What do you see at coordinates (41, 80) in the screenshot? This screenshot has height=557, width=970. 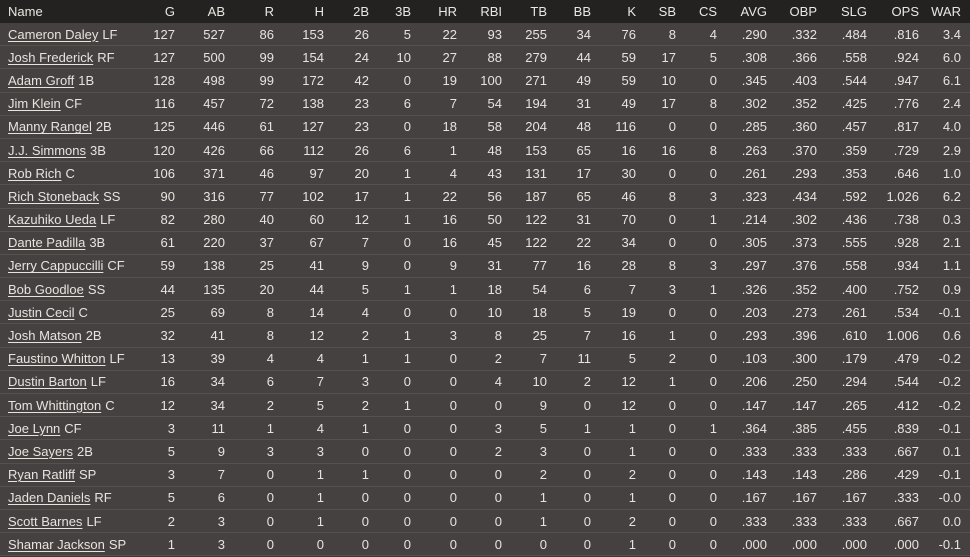 I see `player-link: Adam Groff` at bounding box center [41, 80].